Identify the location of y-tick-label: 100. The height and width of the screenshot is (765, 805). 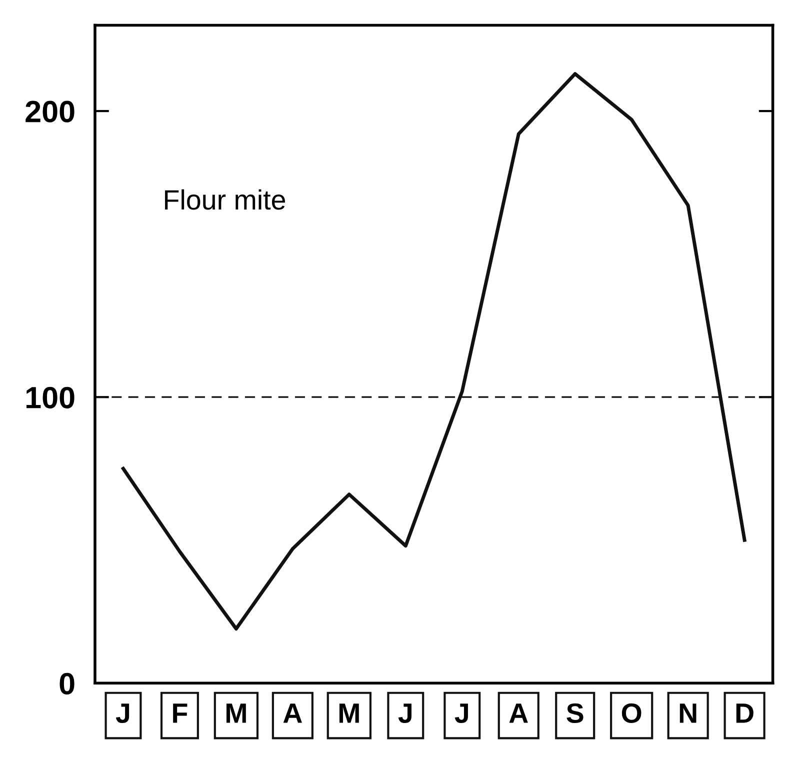
(50, 397).